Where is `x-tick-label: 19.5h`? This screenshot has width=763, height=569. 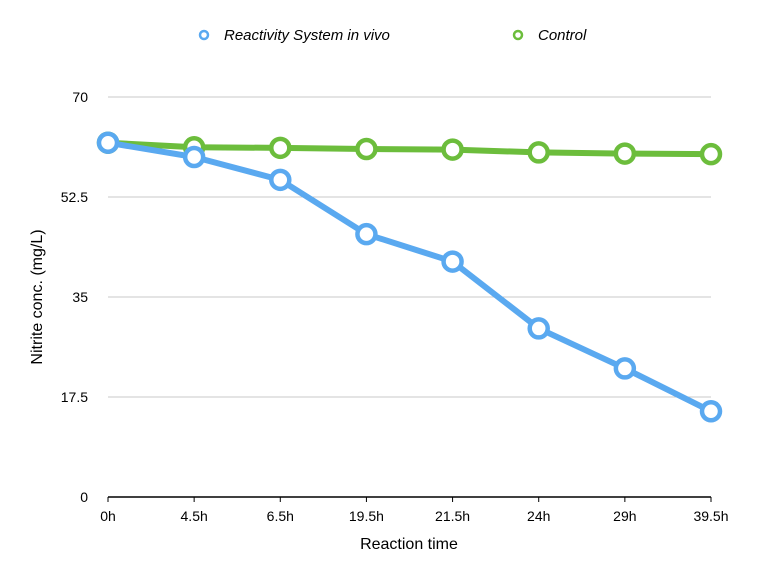 x-tick-label: 19.5h is located at coordinates (366, 516).